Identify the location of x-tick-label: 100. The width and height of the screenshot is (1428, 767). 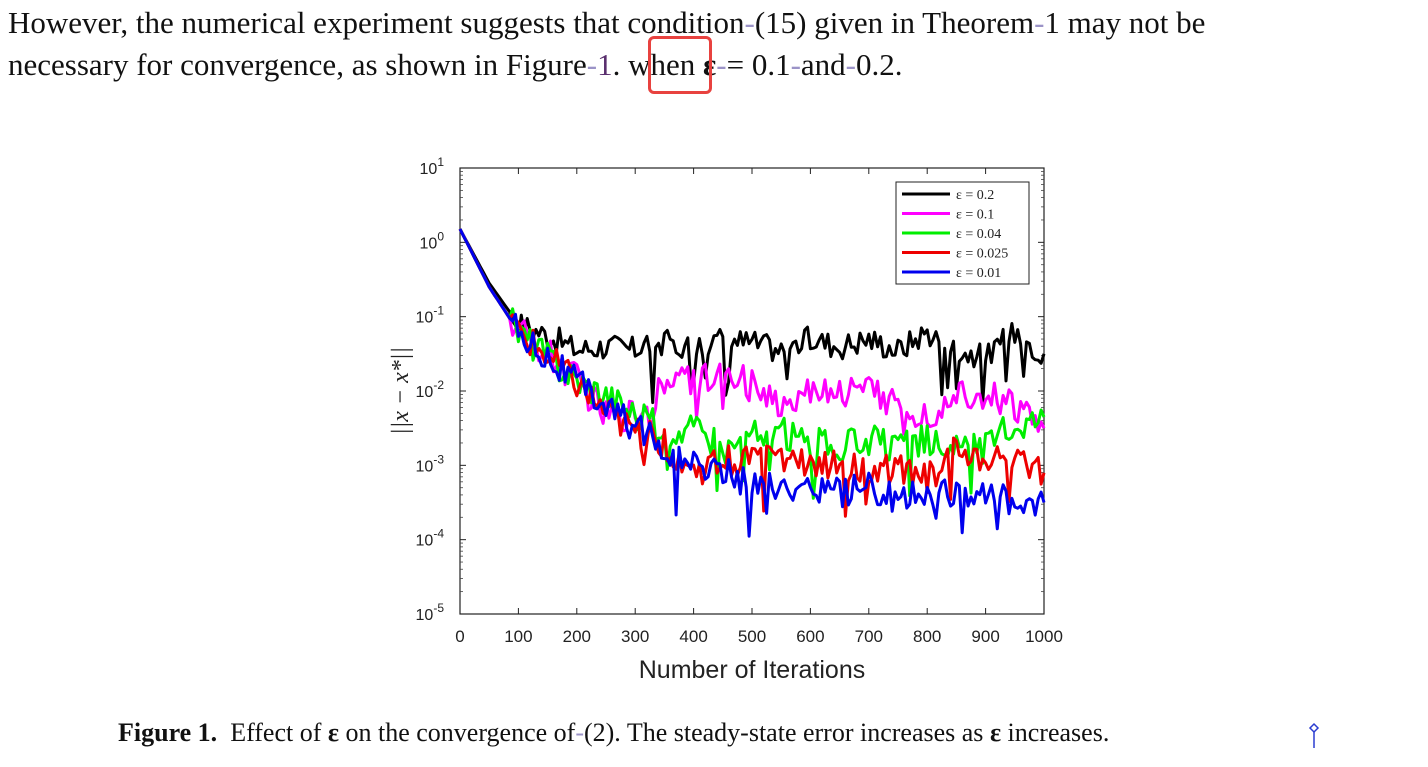
(518, 636).